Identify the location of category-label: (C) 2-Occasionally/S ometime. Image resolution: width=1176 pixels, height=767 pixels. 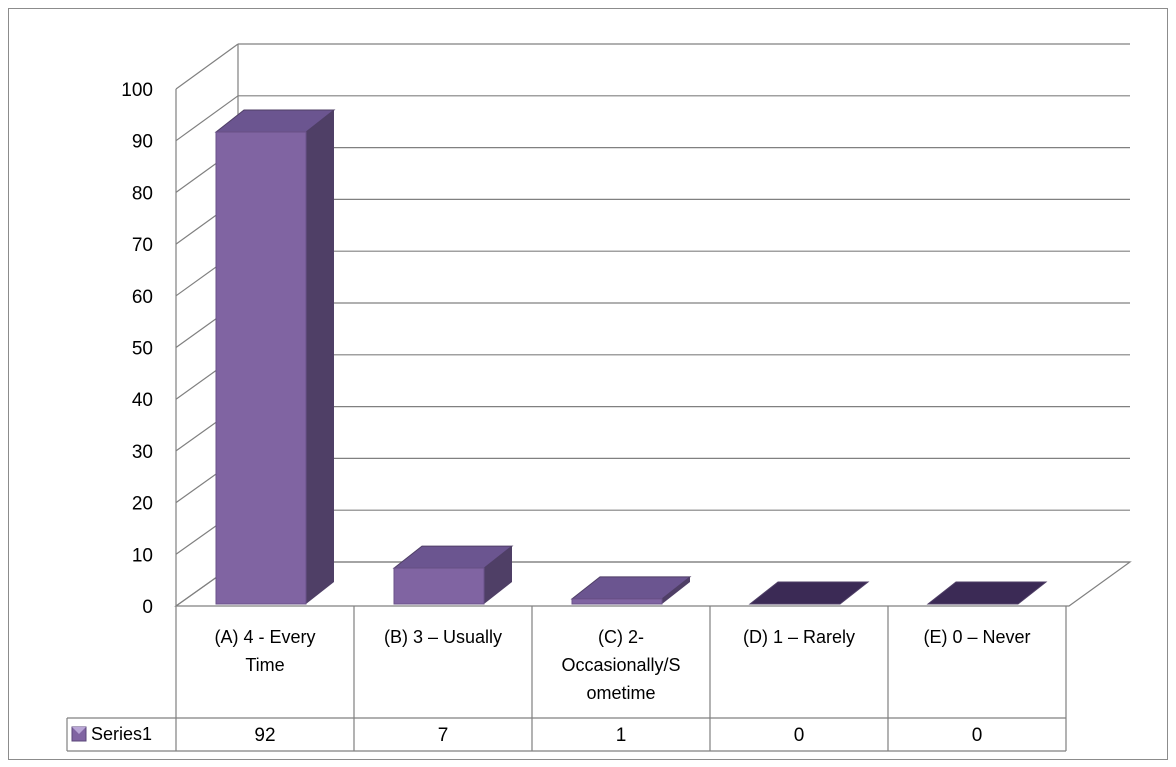
(620, 665).